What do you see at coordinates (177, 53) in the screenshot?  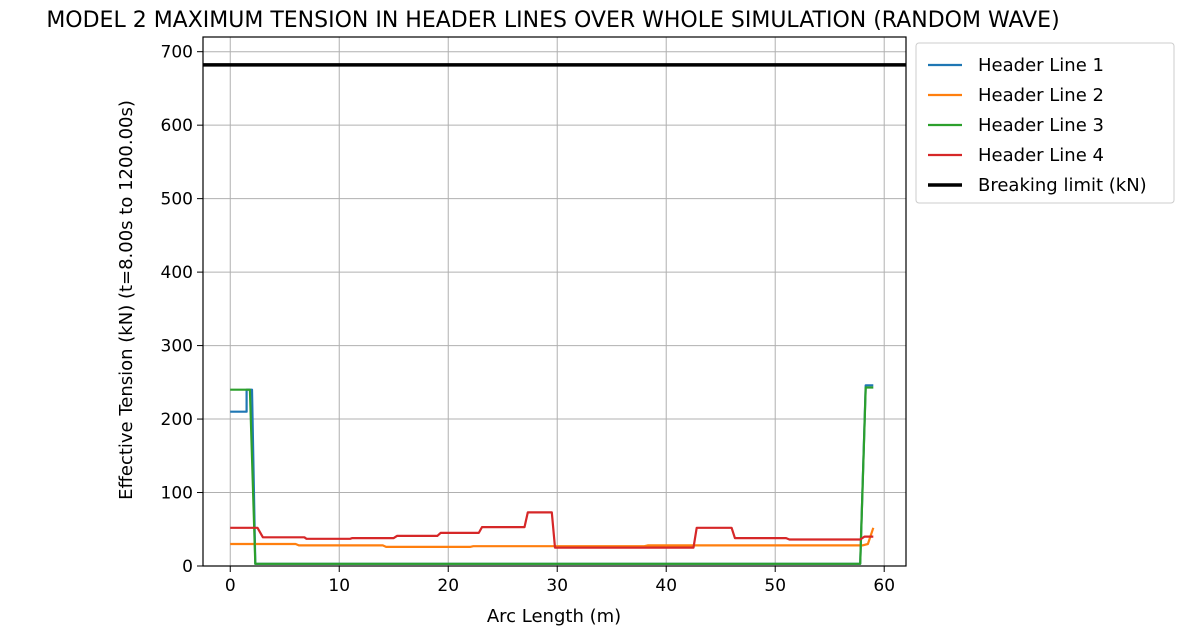 I see `y-tick-label: 700` at bounding box center [177, 53].